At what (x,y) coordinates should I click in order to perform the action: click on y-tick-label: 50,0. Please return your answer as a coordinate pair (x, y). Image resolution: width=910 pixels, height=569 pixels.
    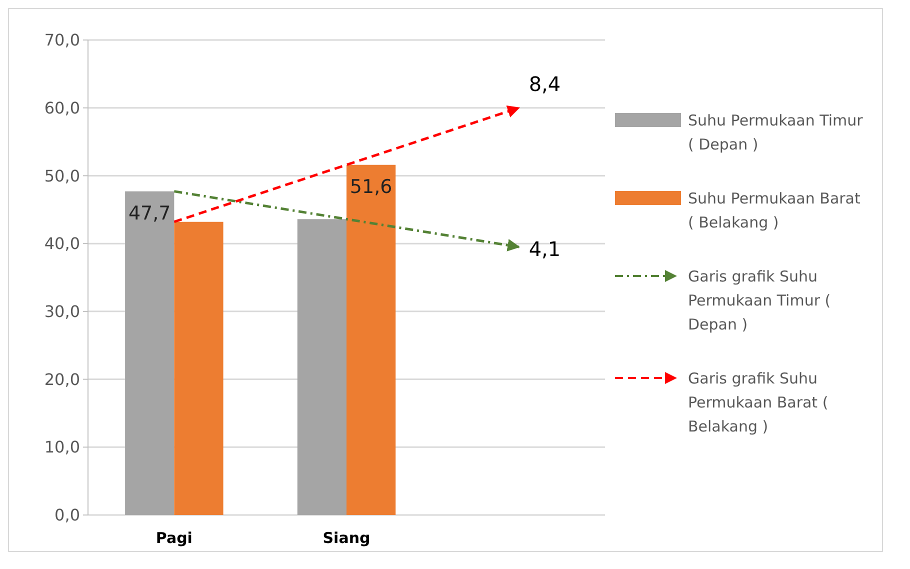
    Looking at the image, I should click on (62, 176).